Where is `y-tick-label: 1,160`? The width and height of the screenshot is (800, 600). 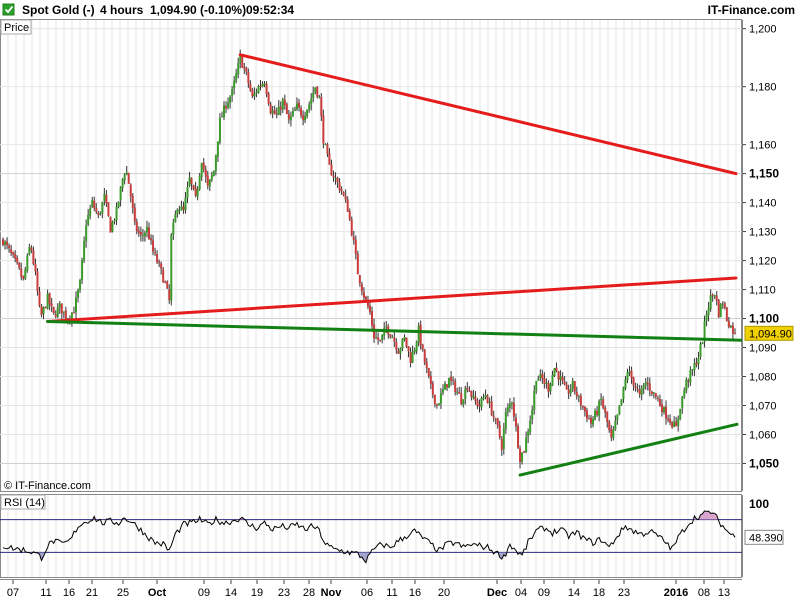
y-tick-label: 1,160 is located at coordinates (763, 146).